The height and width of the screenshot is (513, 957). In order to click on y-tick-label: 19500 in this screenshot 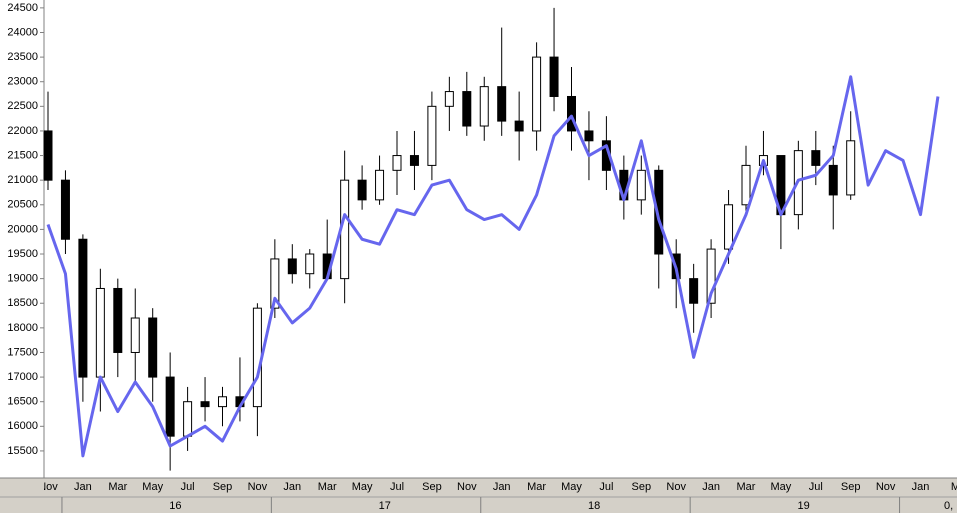, I will do `click(22, 254)`.